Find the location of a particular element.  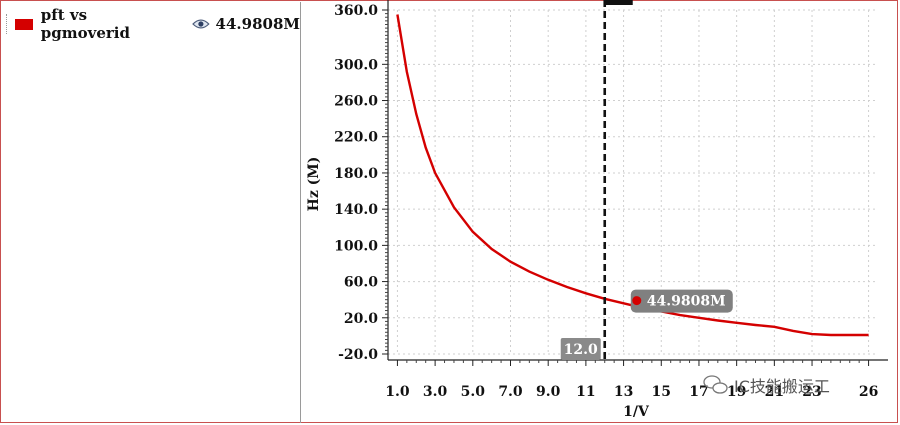

vertical-cursor-marker: 12.0 is located at coordinates (596, 180).